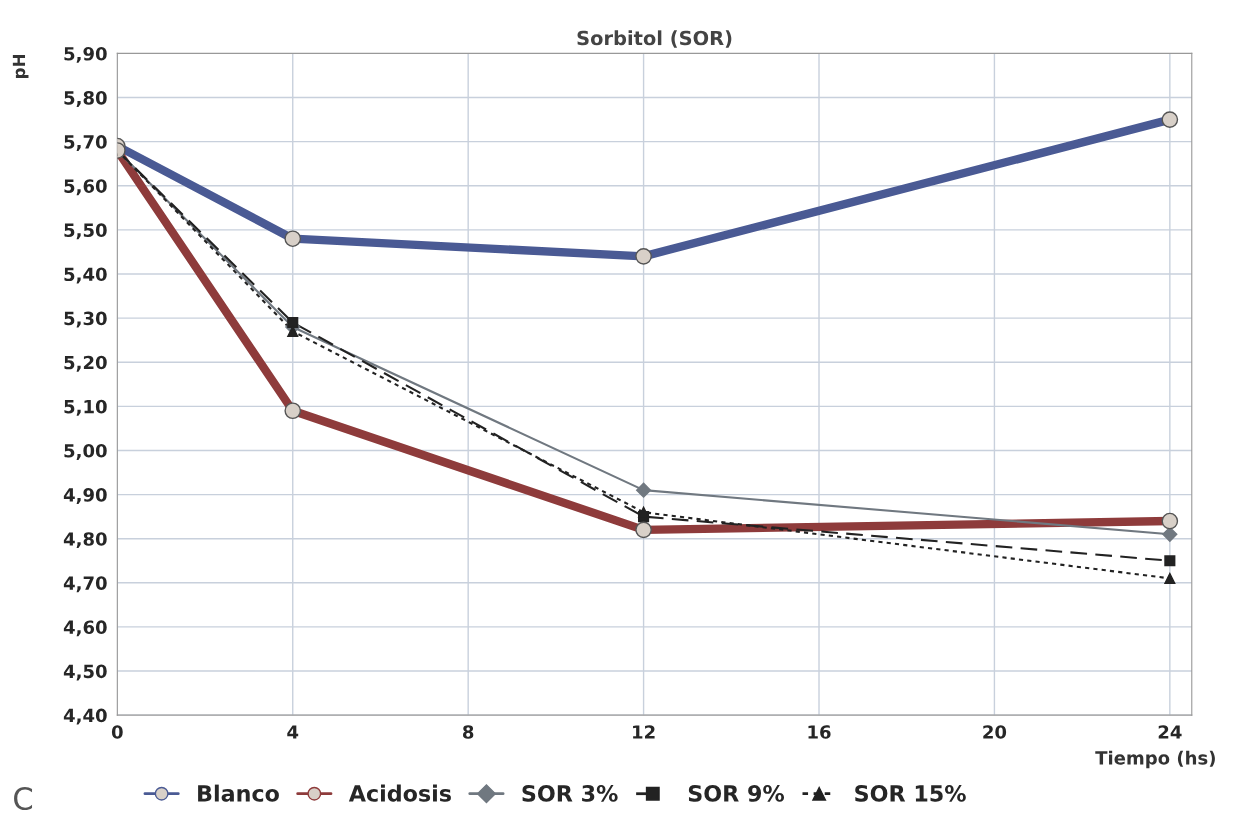 The height and width of the screenshot is (822, 1235). What do you see at coordinates (85, 99) in the screenshot?
I see `y-tick-label: 5,80` at bounding box center [85, 99].